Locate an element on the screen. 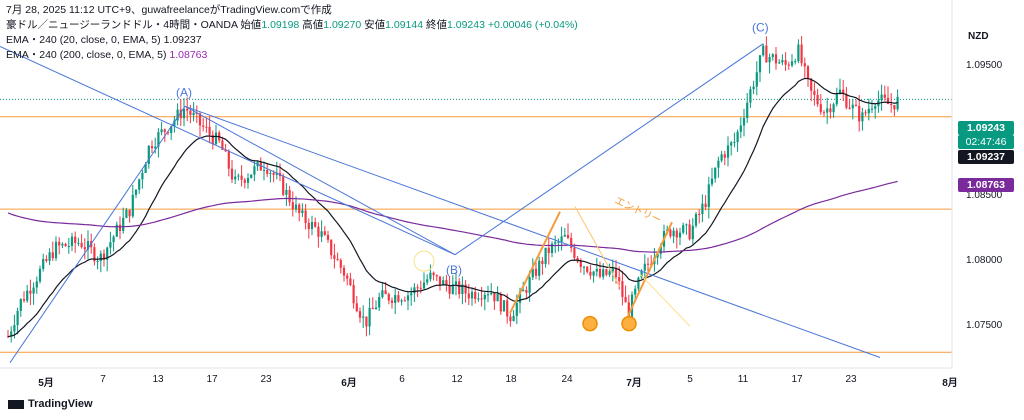  bar-countdown: 02:47:46 is located at coordinates (986, 142).